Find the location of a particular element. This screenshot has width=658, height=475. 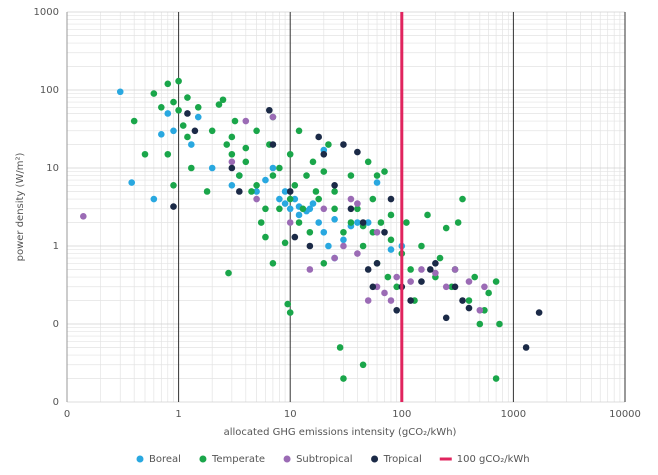

legend-label: 100 gCO₂/kWh is located at coordinates (493, 459).